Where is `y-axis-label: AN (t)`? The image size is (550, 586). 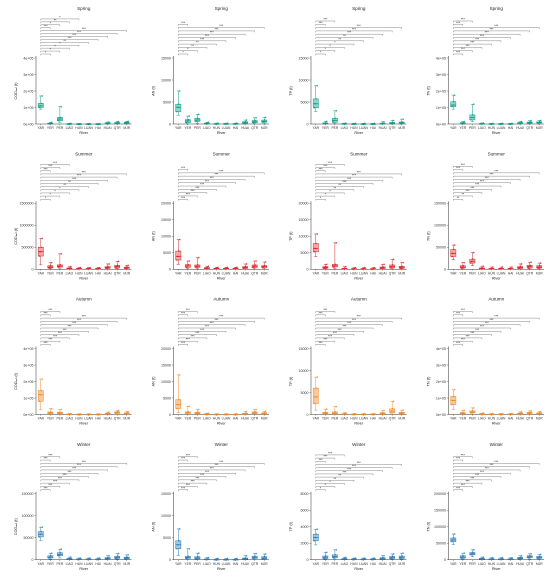 y-axis-label: AN (t) is located at coordinates (154, 526).